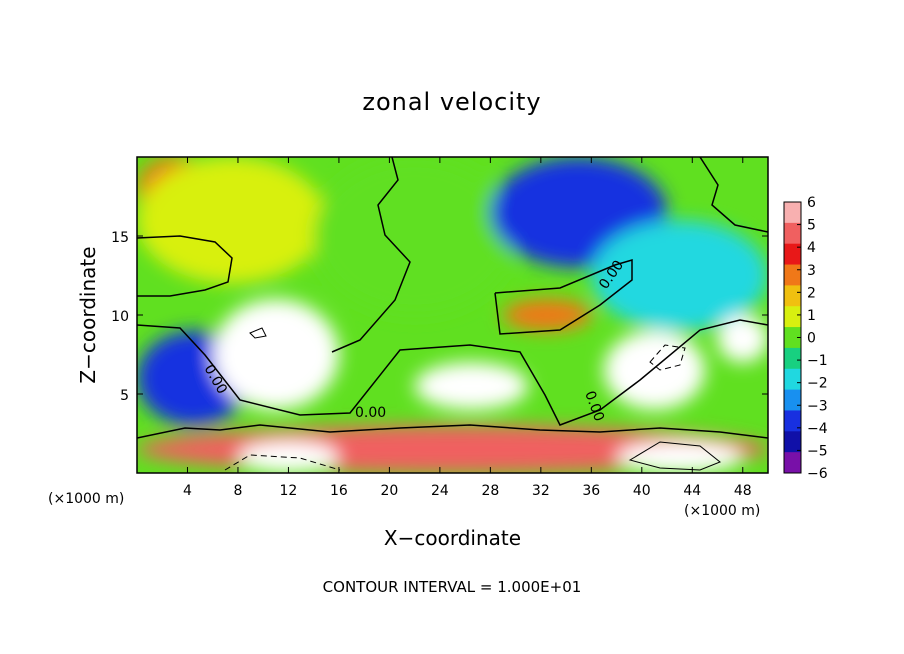 This screenshot has width=904, height=654. Describe the element at coordinates (120, 238) in the screenshot. I see `y-tick-label: 15` at that location.